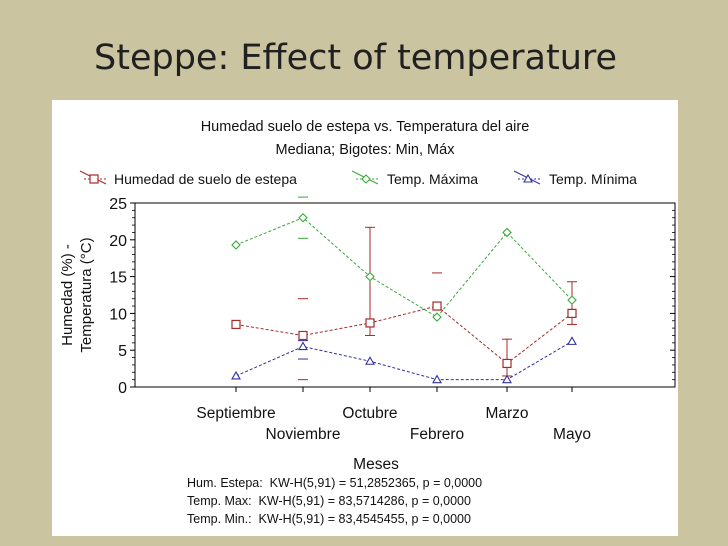  Describe the element at coordinates (572, 434) in the screenshot. I see `x-tick-label-5: Mayo` at that location.